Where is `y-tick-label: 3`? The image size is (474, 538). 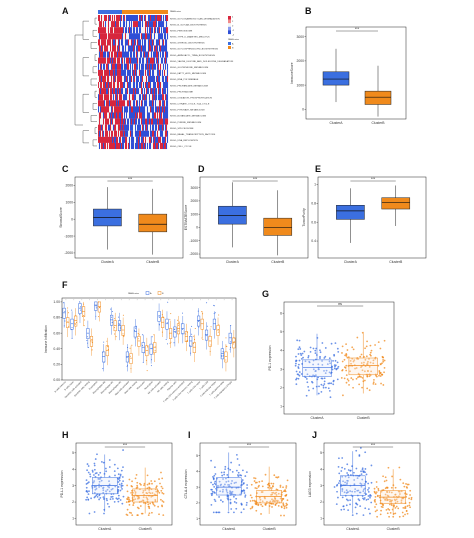 y-tick-label: 3 is located at coordinates (321, 486).